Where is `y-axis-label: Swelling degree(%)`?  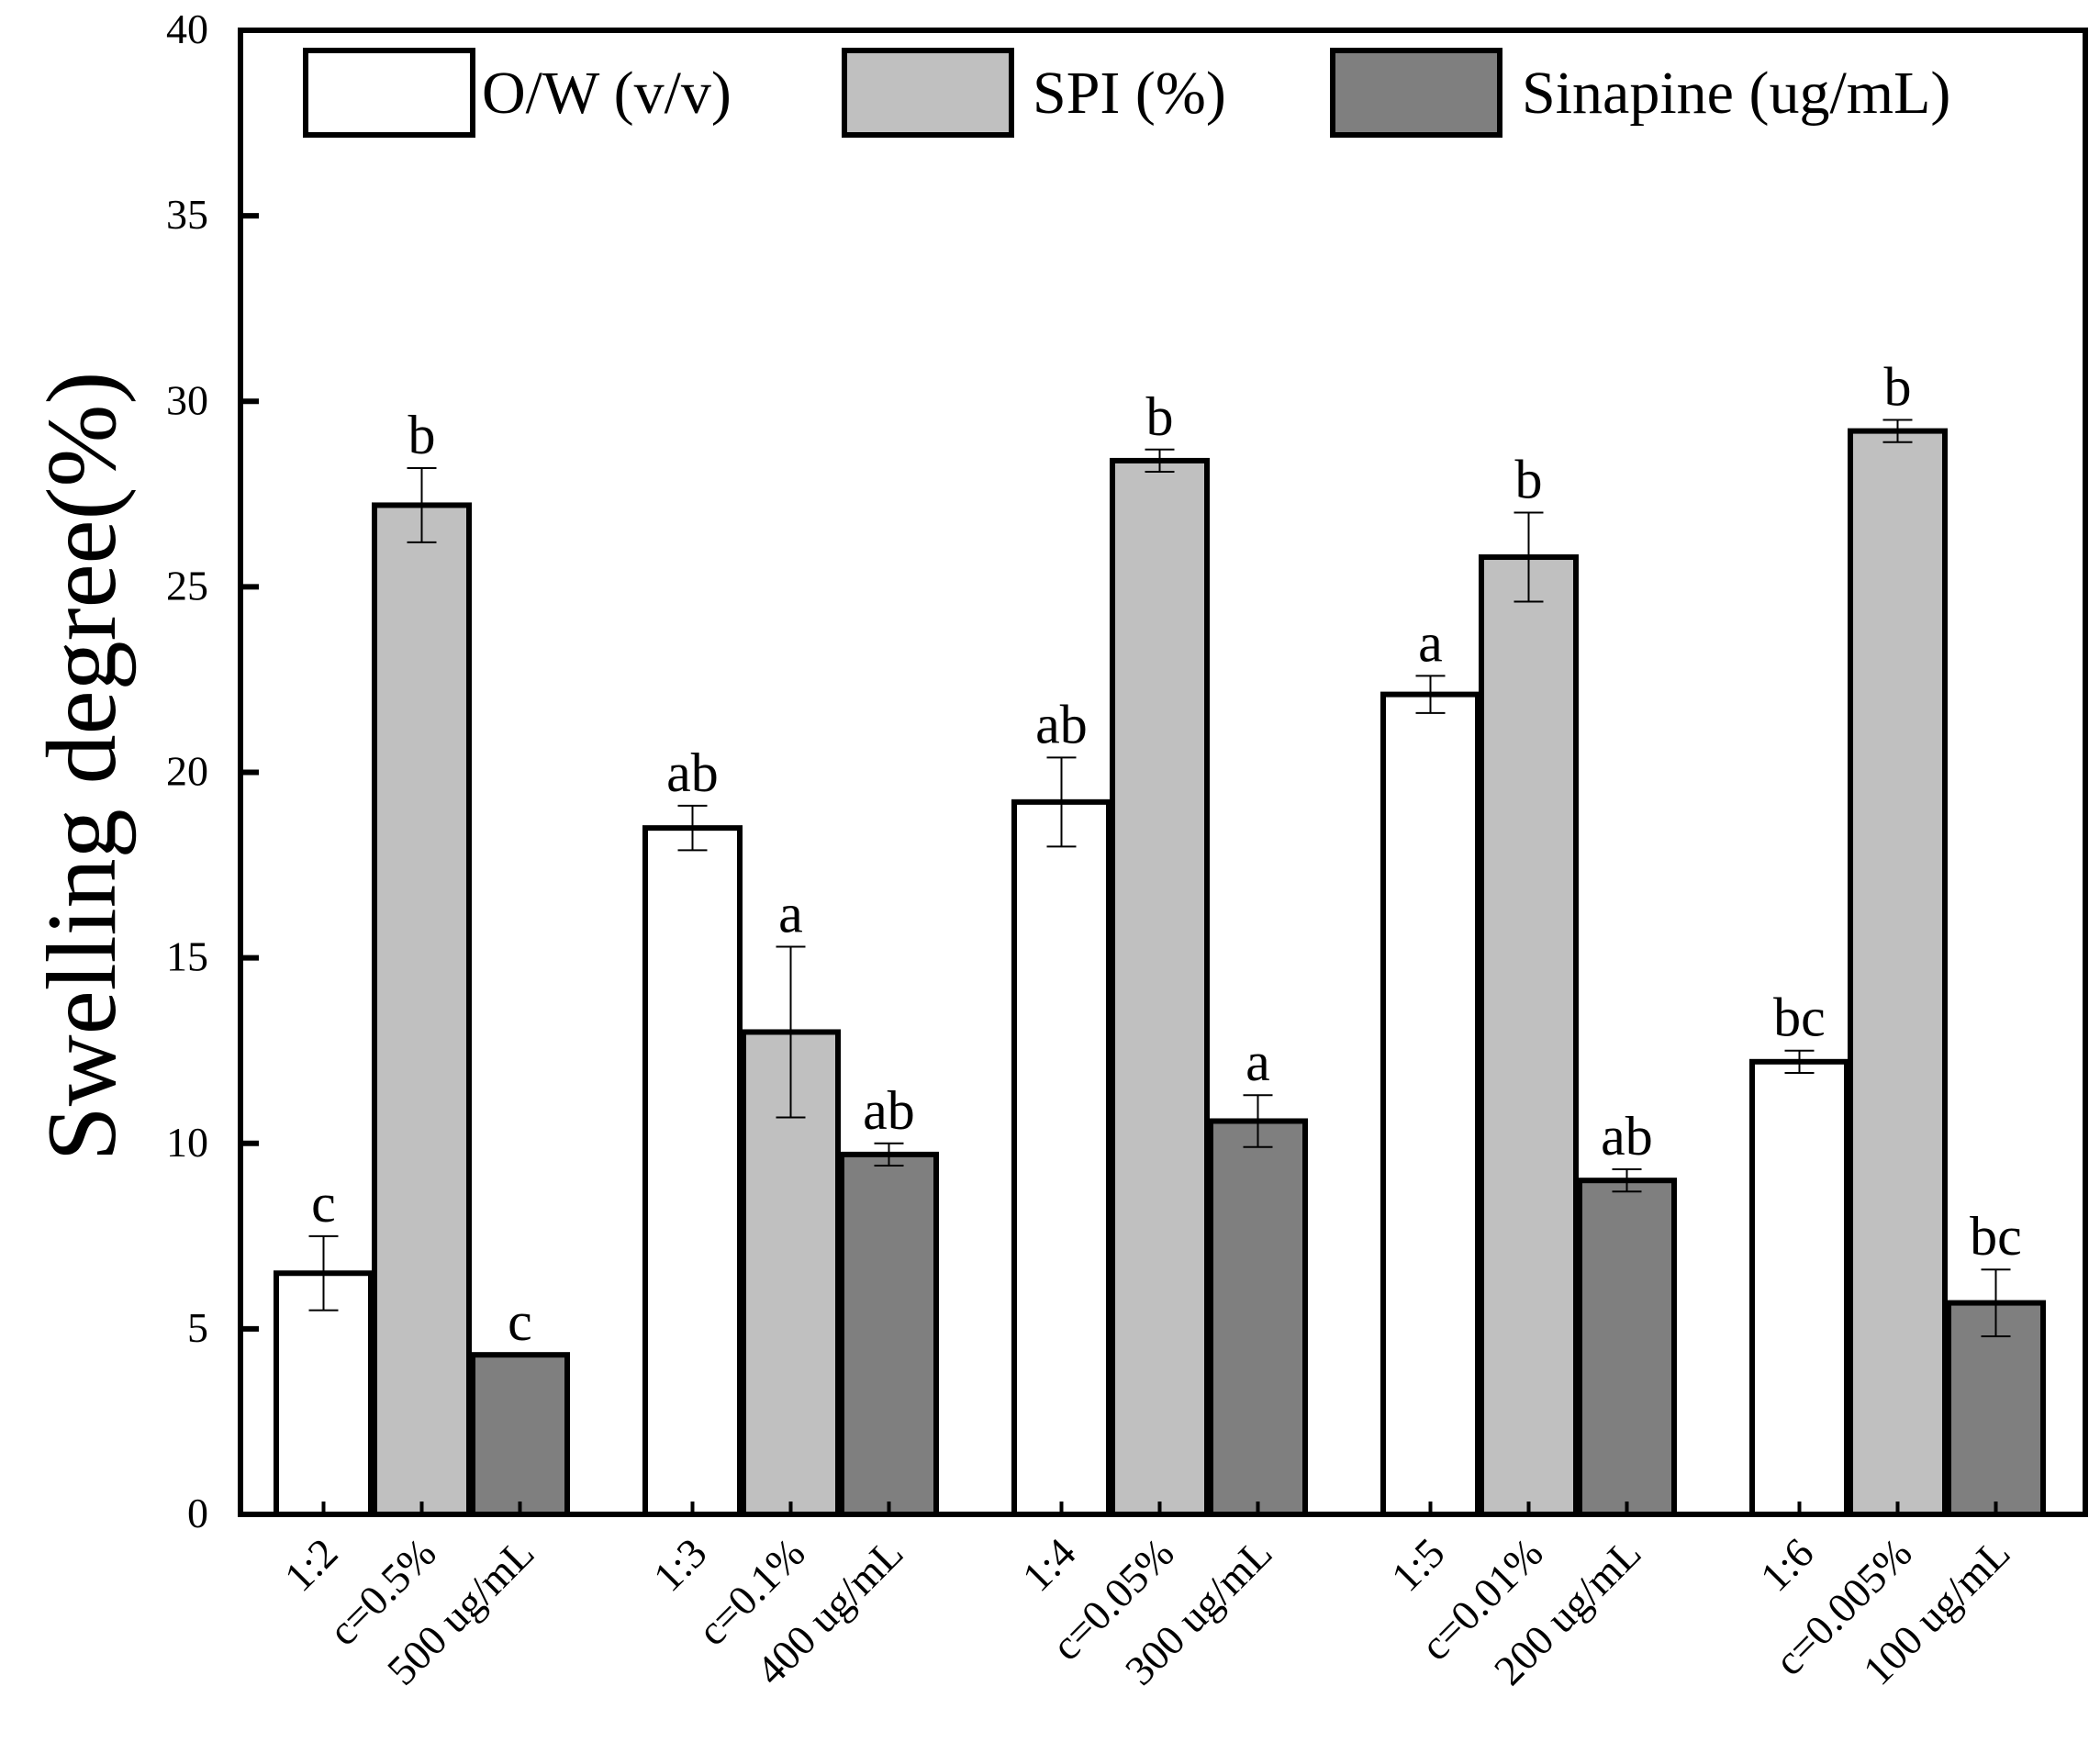
y-axis-label: Swelling degree(%) is located at coordinates (82, 767).